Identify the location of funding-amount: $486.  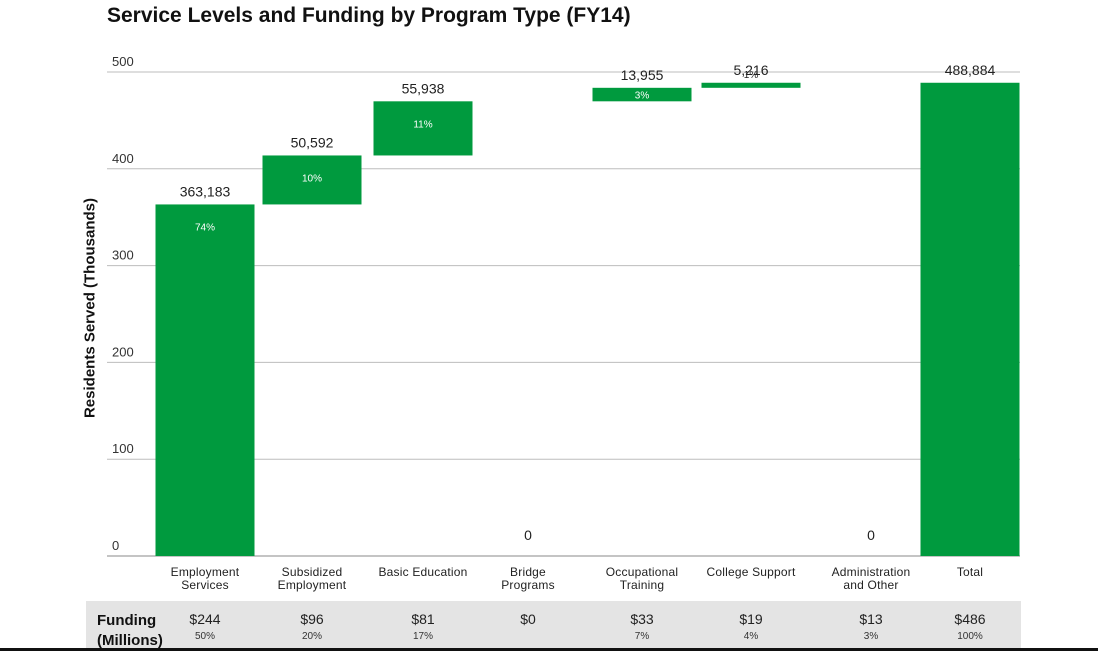
(970, 619).